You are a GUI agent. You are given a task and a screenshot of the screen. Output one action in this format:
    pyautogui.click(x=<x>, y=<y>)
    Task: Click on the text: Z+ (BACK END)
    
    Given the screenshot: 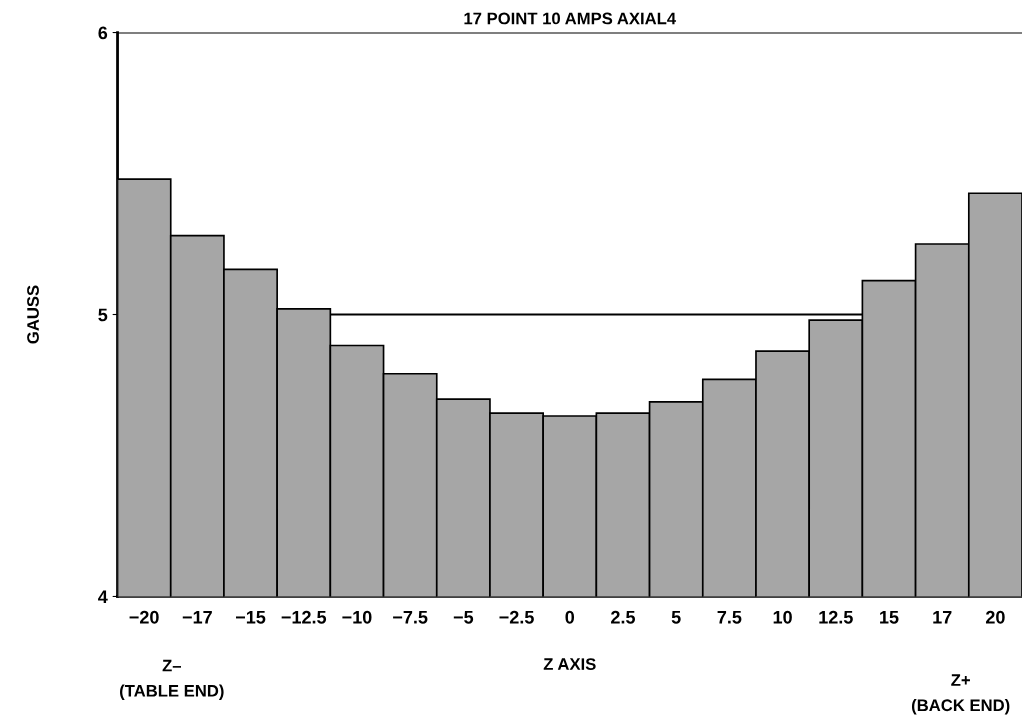 What is the action you would take?
    pyautogui.click(x=960, y=694)
    